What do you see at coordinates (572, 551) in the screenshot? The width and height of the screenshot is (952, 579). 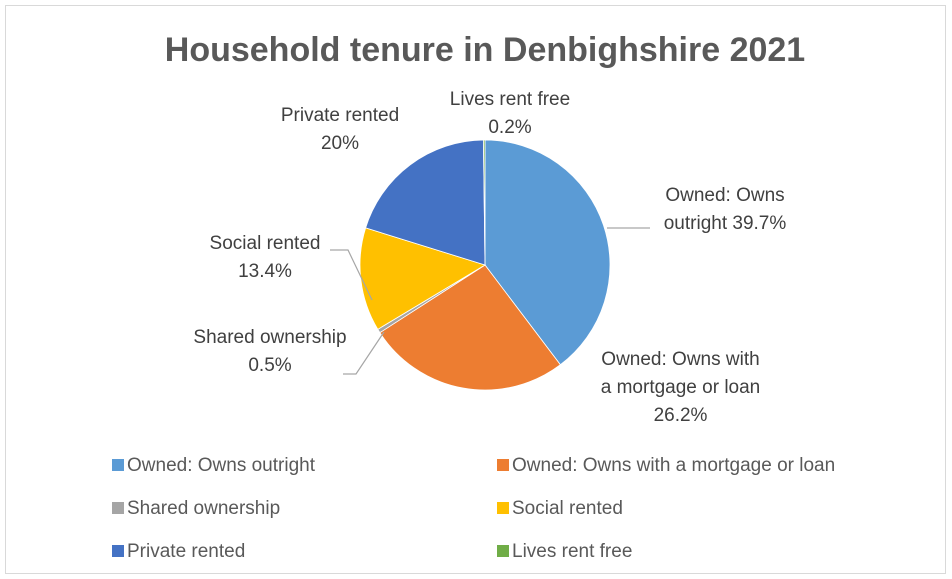 I see `legend-label: Lives rent free` at bounding box center [572, 551].